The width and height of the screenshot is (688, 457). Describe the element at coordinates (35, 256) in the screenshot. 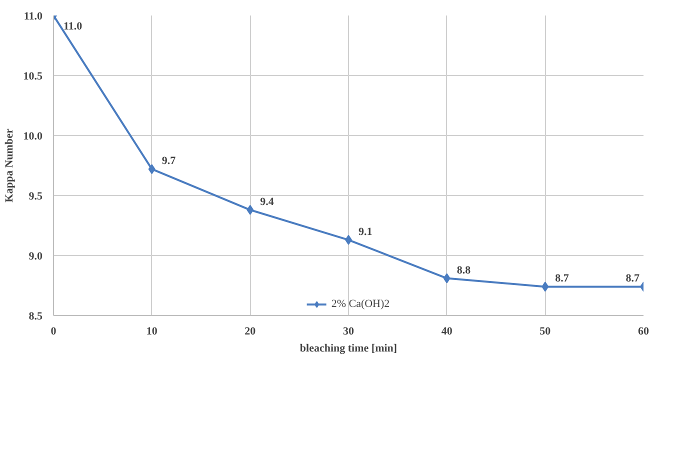

I see `y-tick-label: 9.0` at that location.